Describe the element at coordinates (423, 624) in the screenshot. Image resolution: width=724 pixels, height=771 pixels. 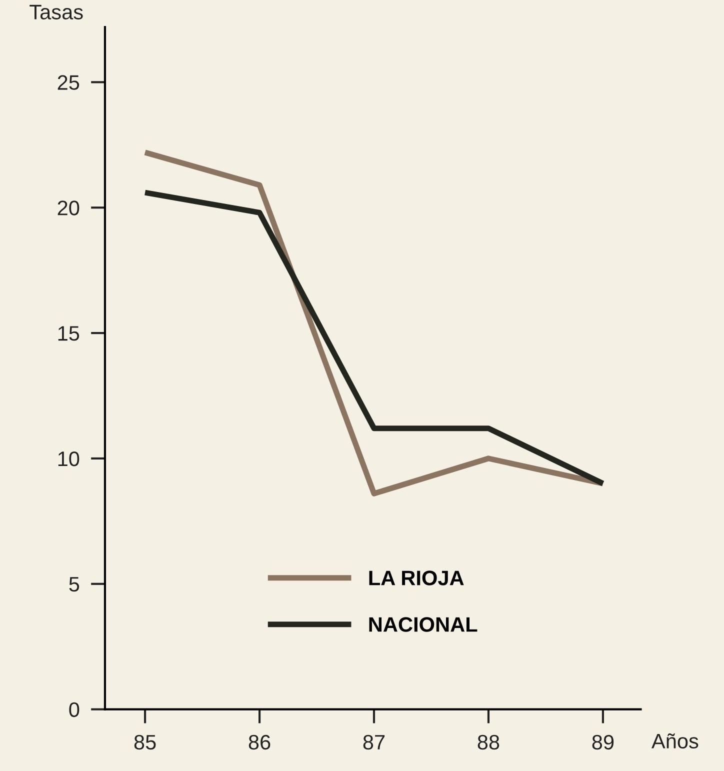
I see `legend-label: NACIONAL` at that location.